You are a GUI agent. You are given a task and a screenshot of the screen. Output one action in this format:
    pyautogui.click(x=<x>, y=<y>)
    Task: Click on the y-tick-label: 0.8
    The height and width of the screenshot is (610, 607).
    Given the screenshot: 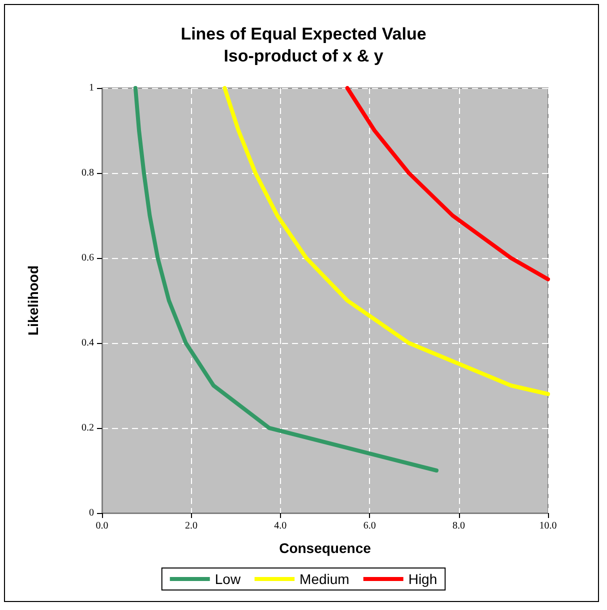 What is the action you would take?
    pyautogui.click(x=88, y=173)
    